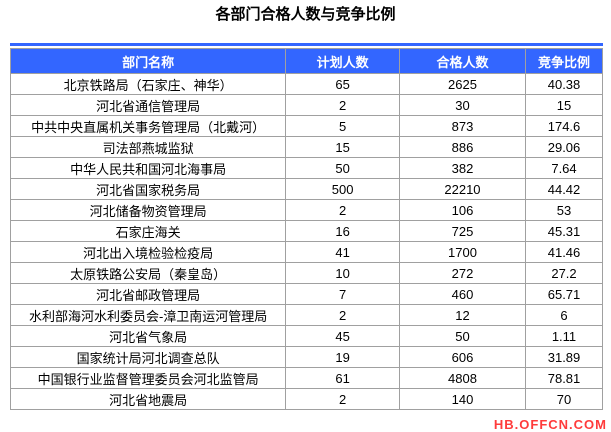 The height and width of the screenshot is (432, 611). Describe the element at coordinates (148, 61) in the screenshot. I see `column-header: 部门名称` at that location.